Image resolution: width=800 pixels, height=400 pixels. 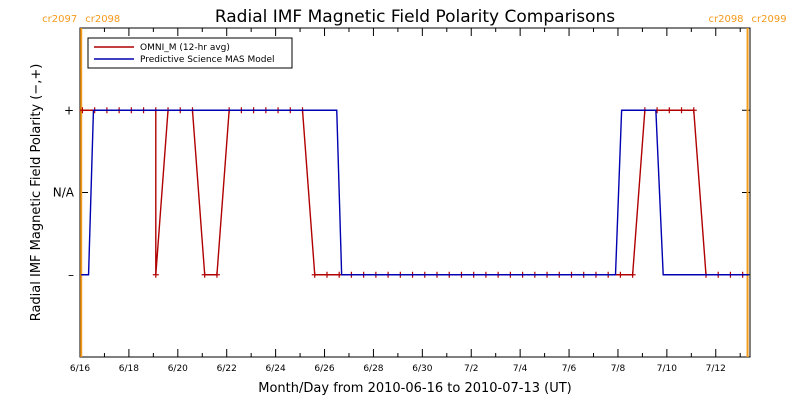 What do you see at coordinates (373, 369) in the screenshot?
I see `x-tick-label: 6/28` at bounding box center [373, 369].